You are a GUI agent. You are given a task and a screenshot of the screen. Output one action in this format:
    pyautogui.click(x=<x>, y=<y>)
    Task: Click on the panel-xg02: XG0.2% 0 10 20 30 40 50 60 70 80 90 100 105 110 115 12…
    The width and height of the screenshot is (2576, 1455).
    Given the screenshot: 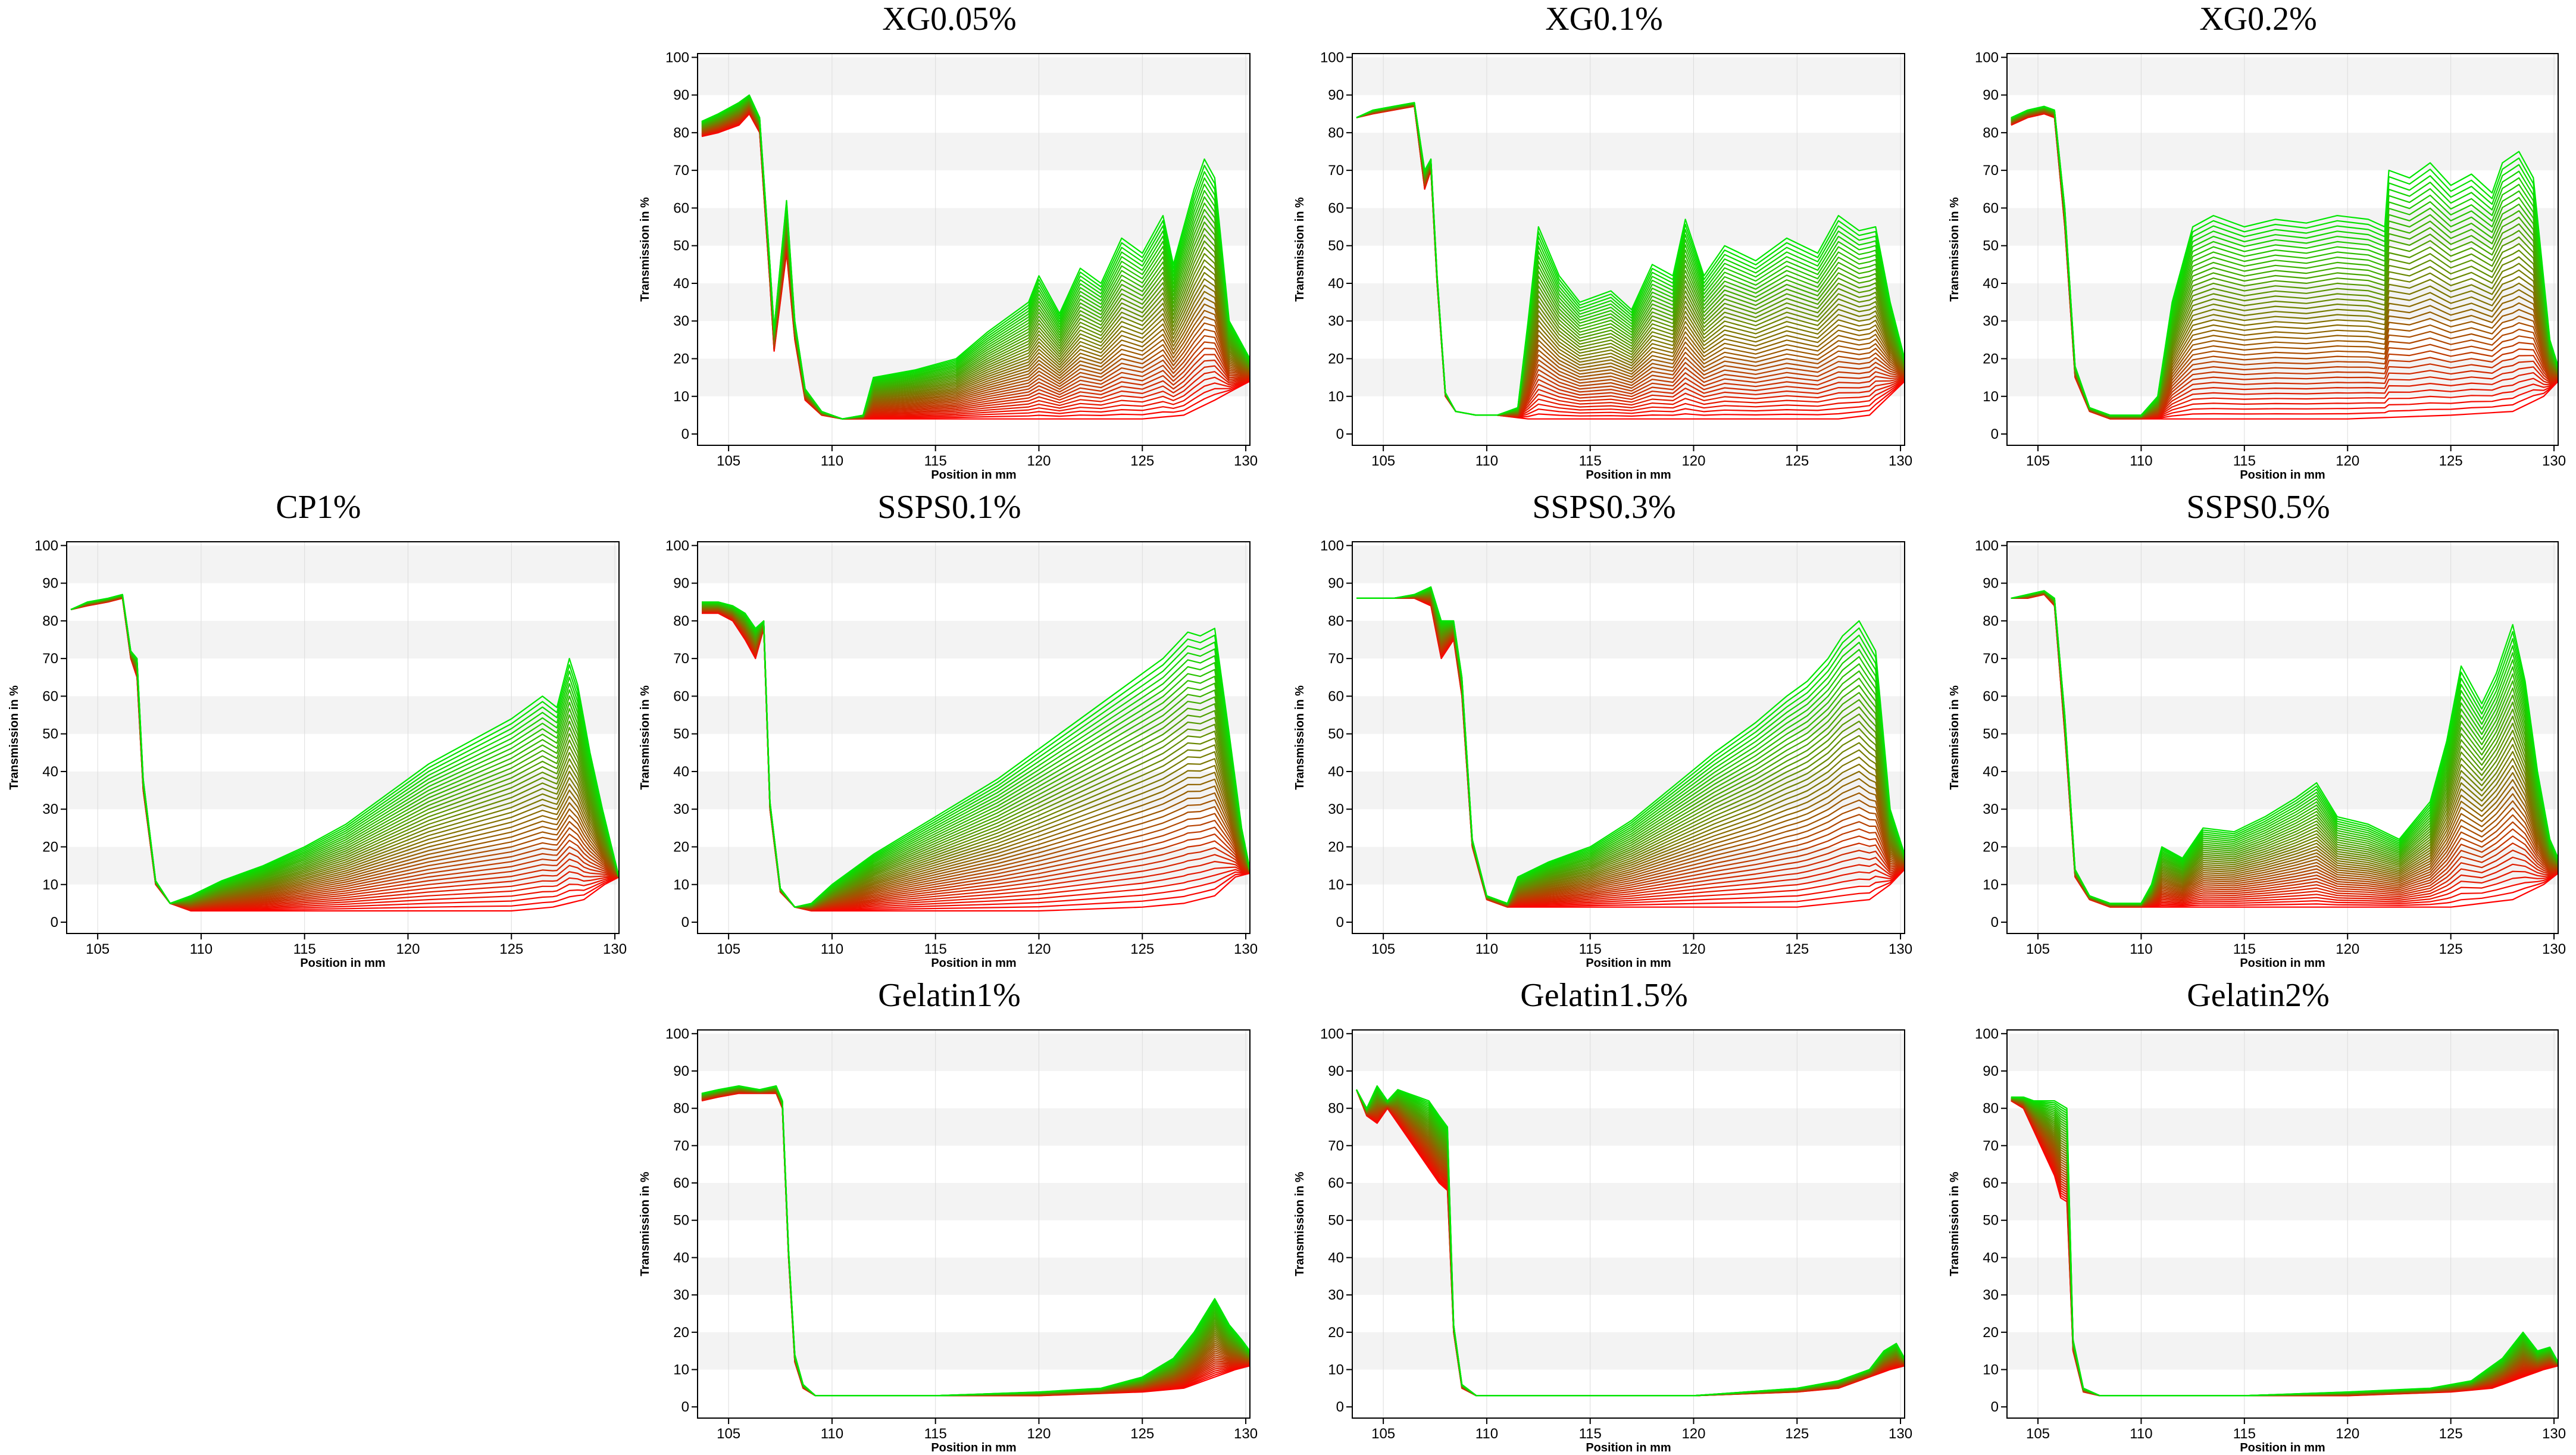 What is the action you would take?
    pyautogui.click(x=2258, y=241)
    